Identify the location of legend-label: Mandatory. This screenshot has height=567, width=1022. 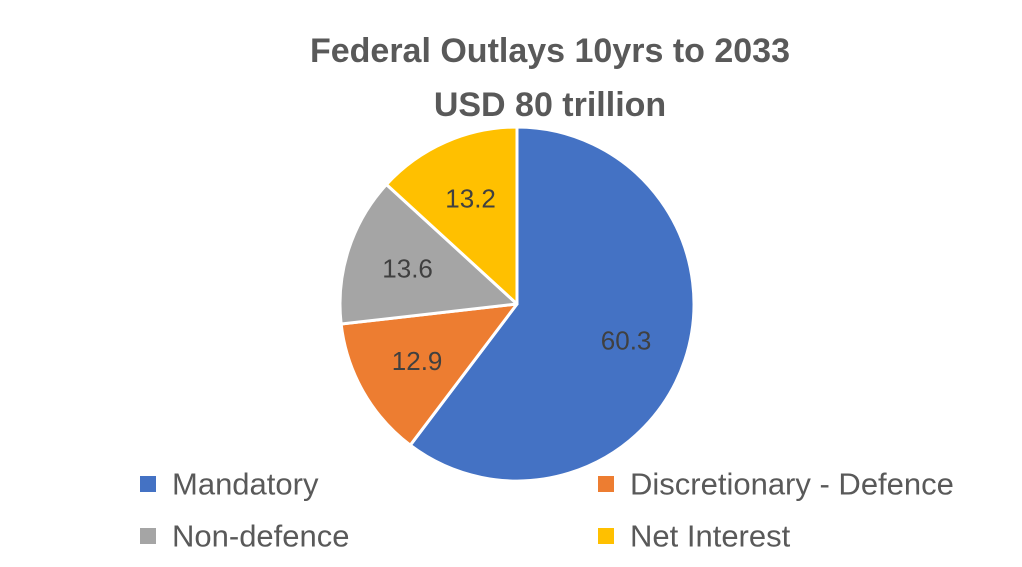
(245, 484).